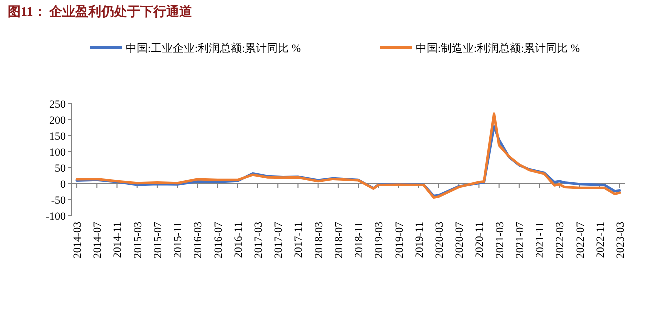 The height and width of the screenshot is (322, 665). What do you see at coordinates (214, 48) in the screenshot?
I see `legend-label: 中国:工业企业:利润总额:累计同比 %` at bounding box center [214, 48].